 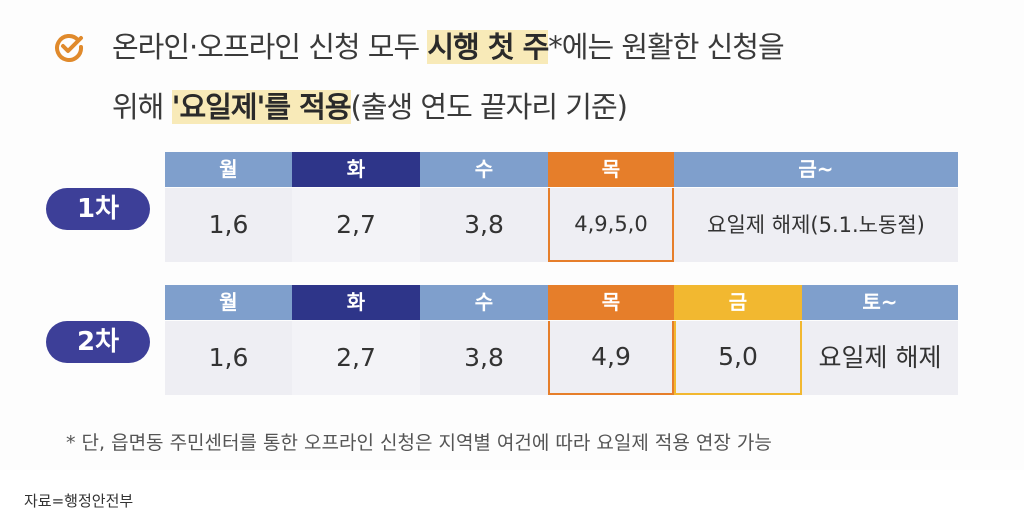 I want to click on phase-1-badge: 1차, so click(x=98, y=209).